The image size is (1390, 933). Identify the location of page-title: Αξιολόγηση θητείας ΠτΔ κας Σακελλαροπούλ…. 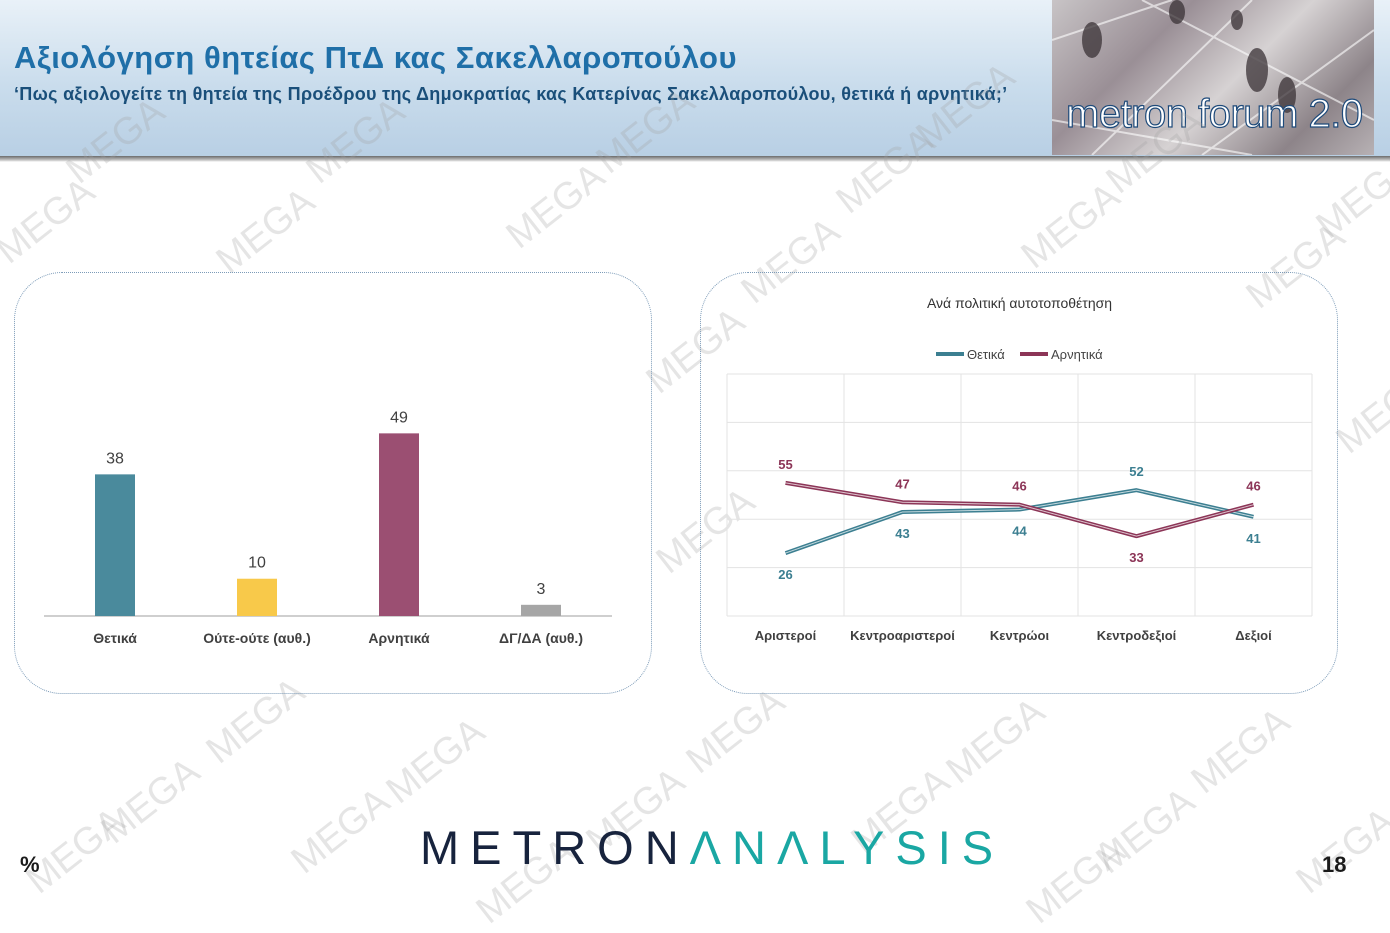
(376, 57).